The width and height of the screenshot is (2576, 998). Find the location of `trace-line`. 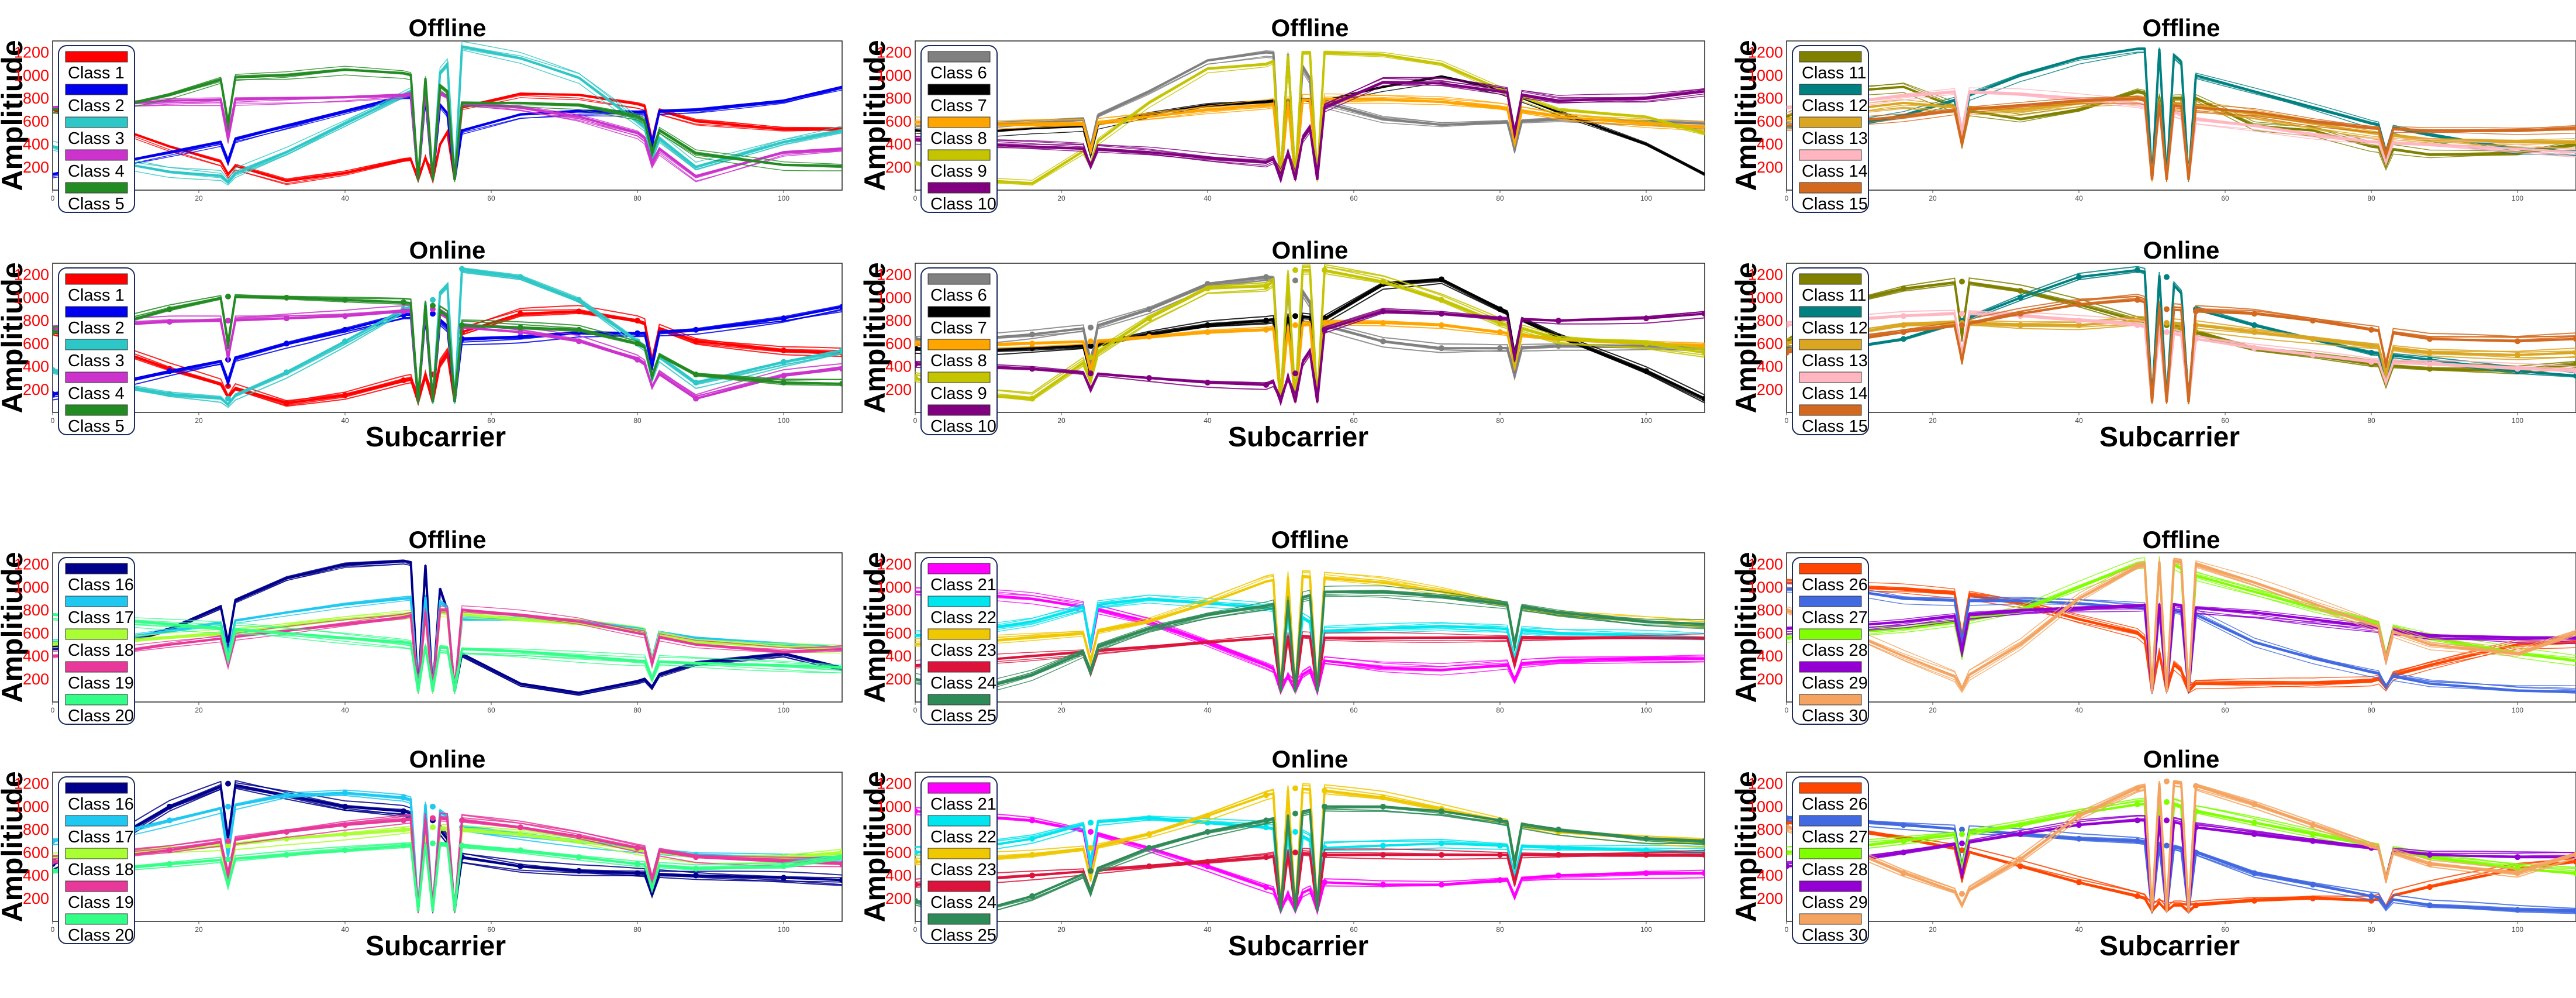

trace-line is located at coordinates (448, 651).